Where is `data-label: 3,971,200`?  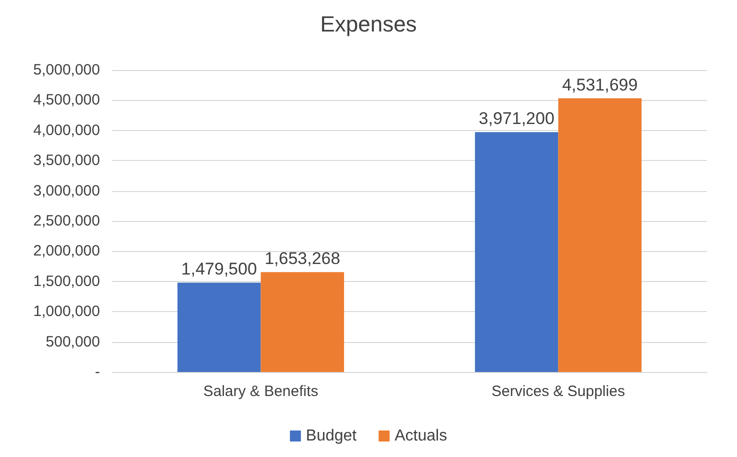 data-label: 3,971,200 is located at coordinates (516, 118).